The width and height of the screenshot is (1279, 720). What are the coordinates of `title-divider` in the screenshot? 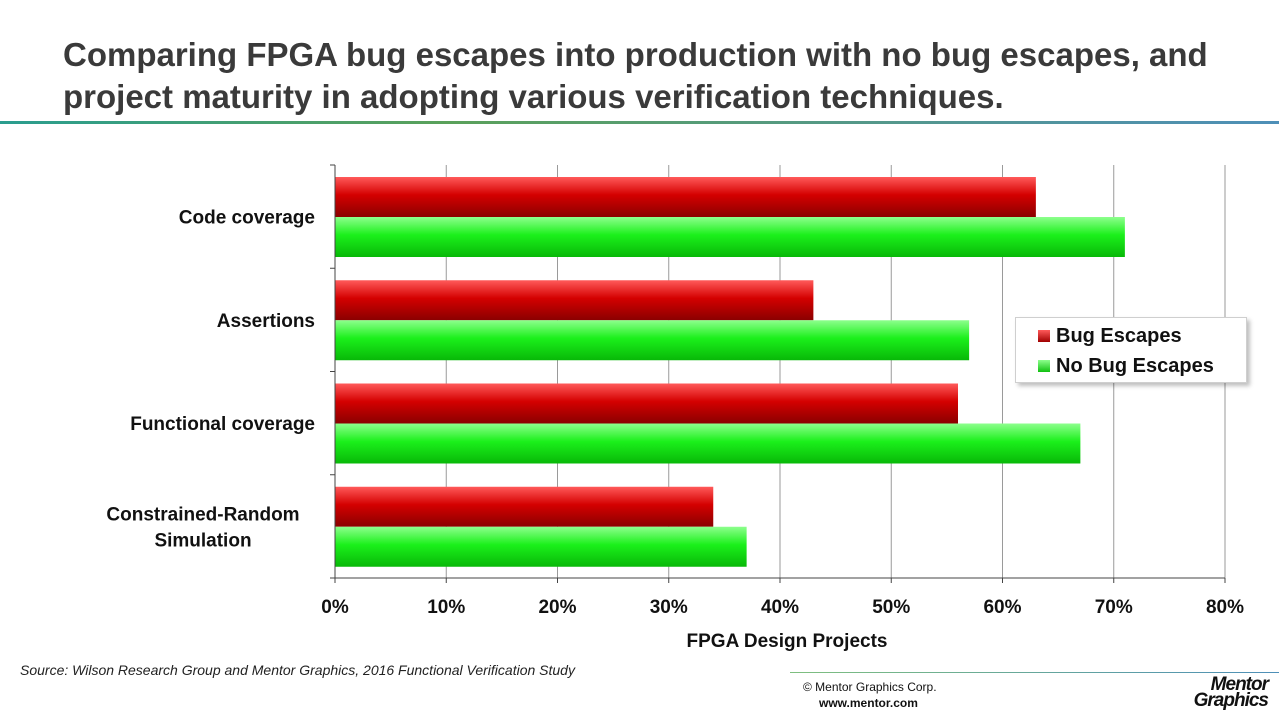 It's located at (639, 122).